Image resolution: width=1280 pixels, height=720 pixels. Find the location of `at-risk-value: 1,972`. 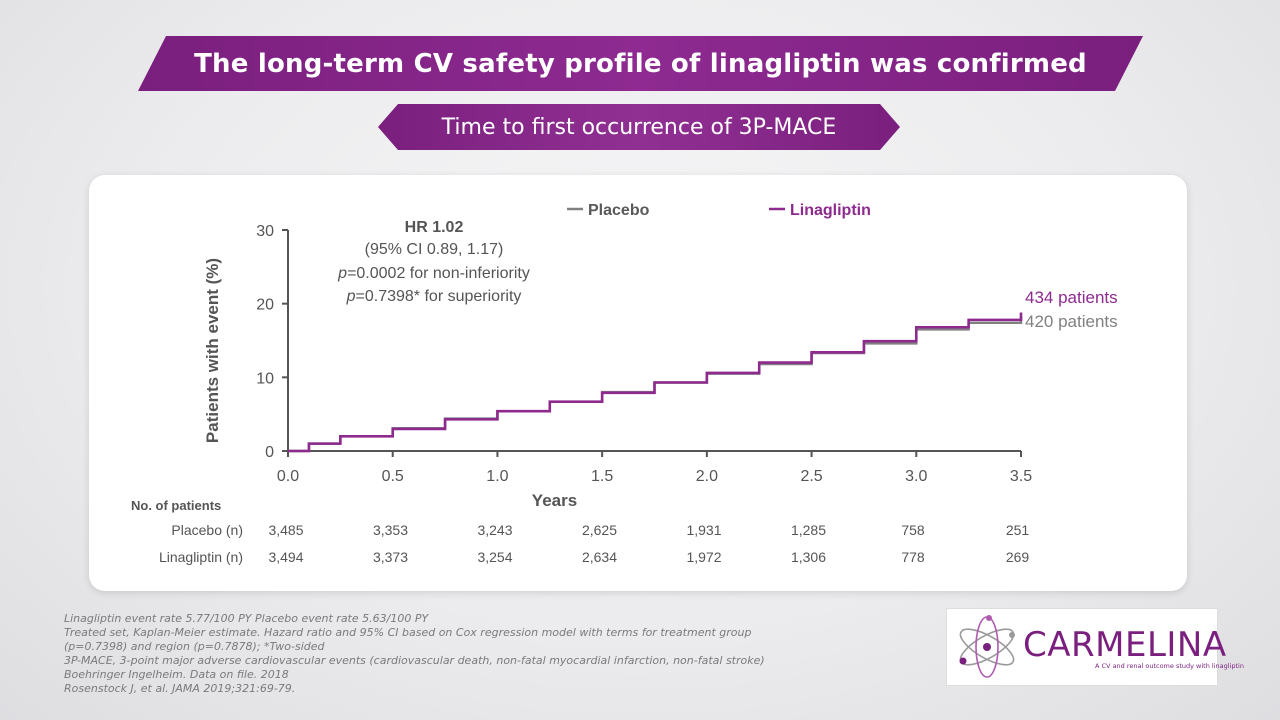

at-risk-value: 1,972 is located at coordinates (703, 557).